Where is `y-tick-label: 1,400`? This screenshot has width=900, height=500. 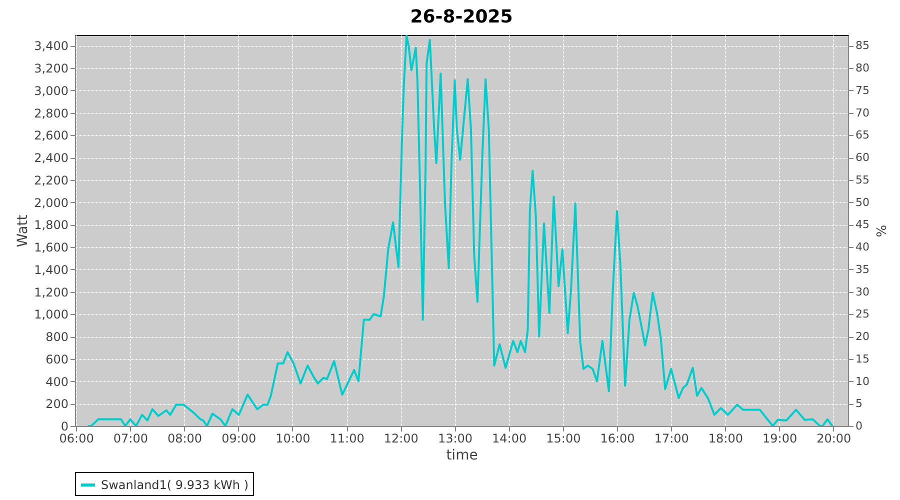 y-tick-label: 1,400 is located at coordinates (51, 269).